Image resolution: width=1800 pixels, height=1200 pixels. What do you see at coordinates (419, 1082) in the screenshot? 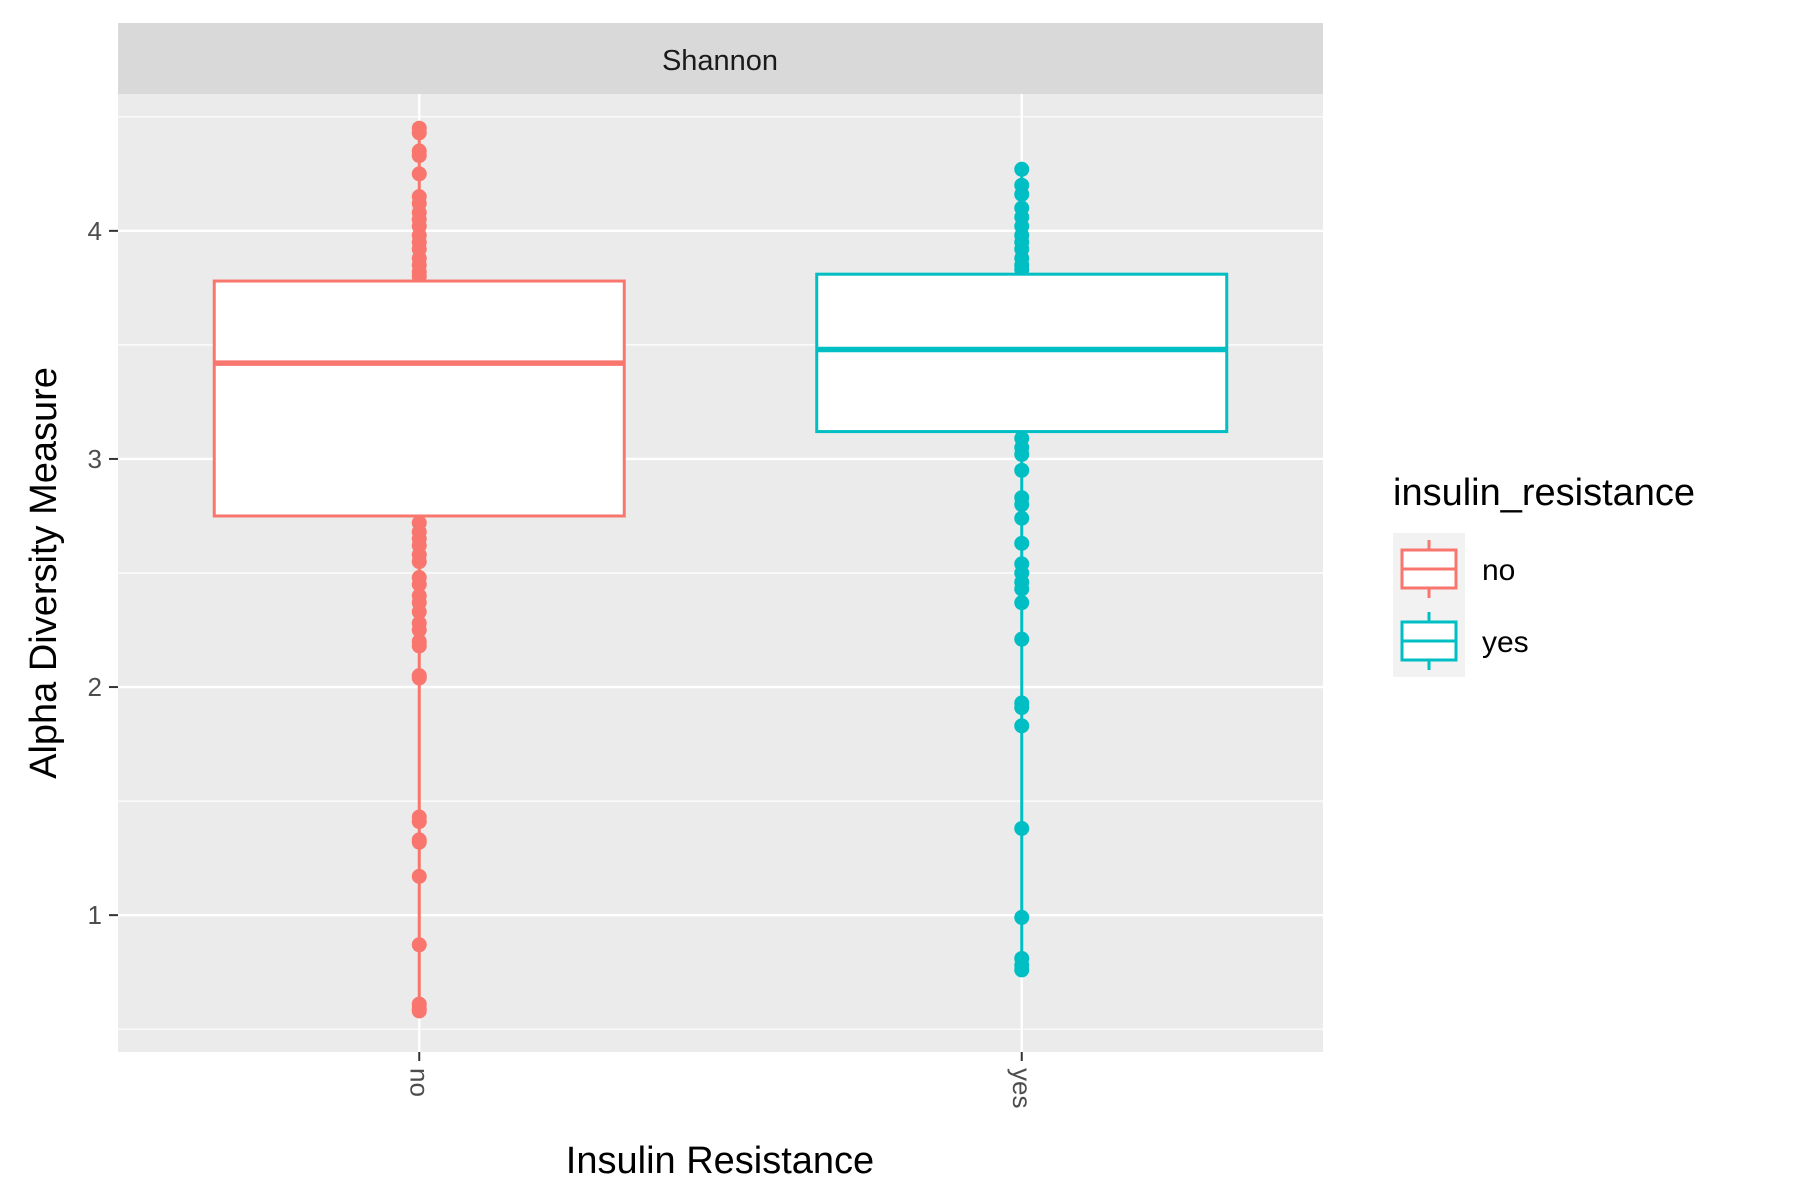
I see `x-tick-label: no` at bounding box center [419, 1082].